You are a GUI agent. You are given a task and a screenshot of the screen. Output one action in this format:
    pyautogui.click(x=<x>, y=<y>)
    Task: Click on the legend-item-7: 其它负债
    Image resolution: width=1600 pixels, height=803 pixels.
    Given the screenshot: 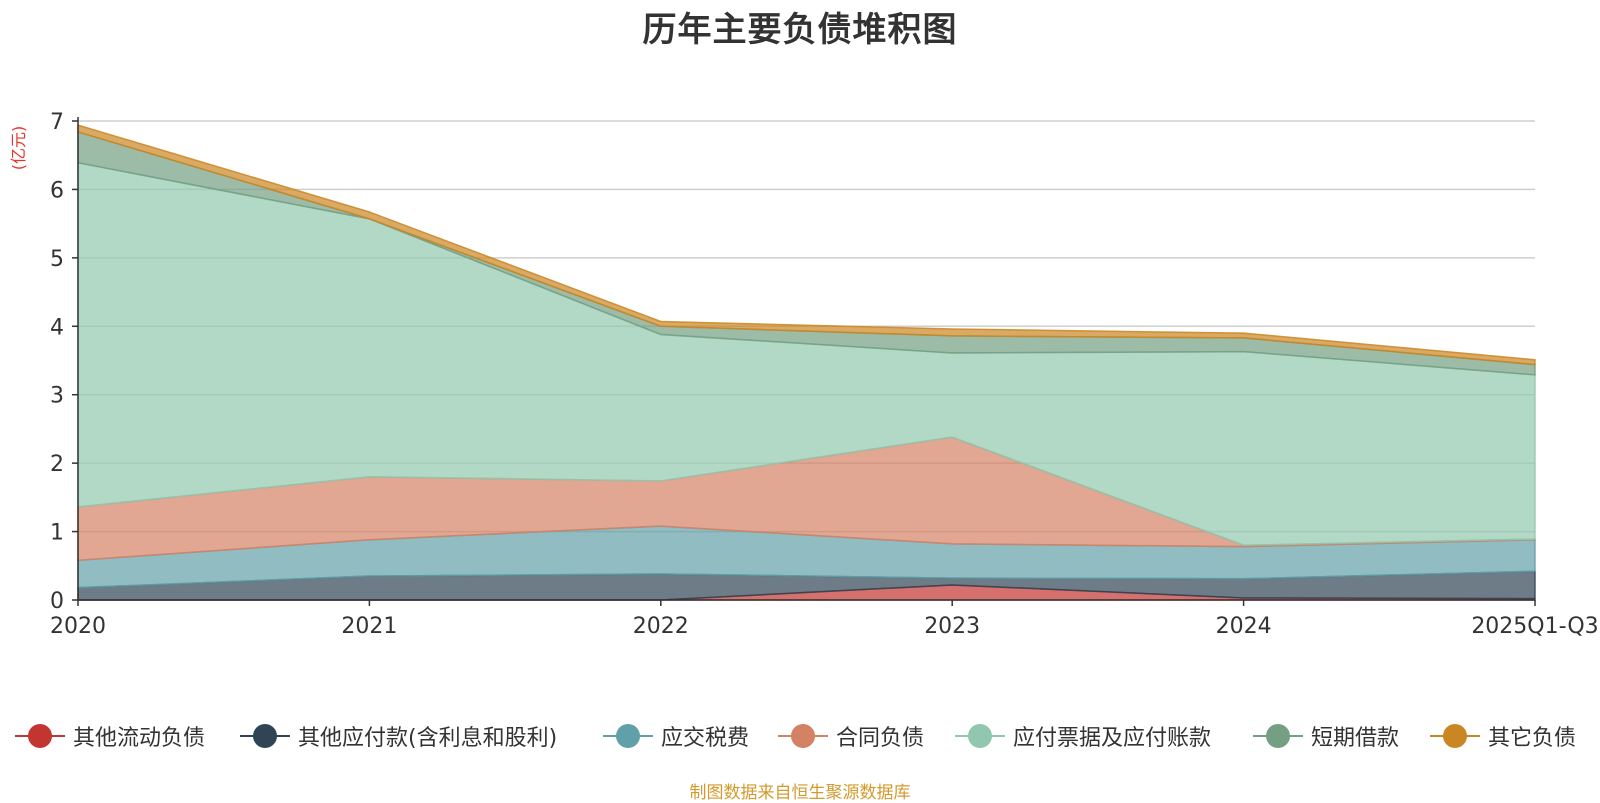 What is the action you would take?
    pyautogui.click(x=1503, y=736)
    